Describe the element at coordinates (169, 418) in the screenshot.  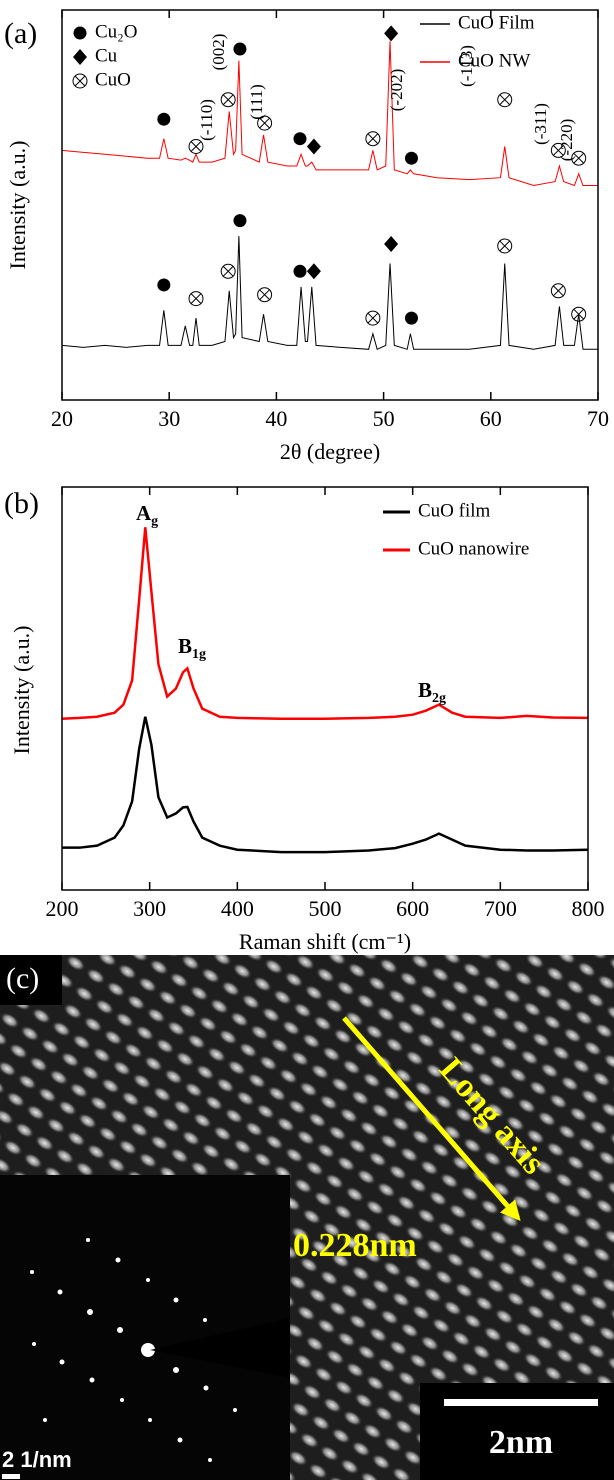
I see `x-tick-label: 30` at that location.